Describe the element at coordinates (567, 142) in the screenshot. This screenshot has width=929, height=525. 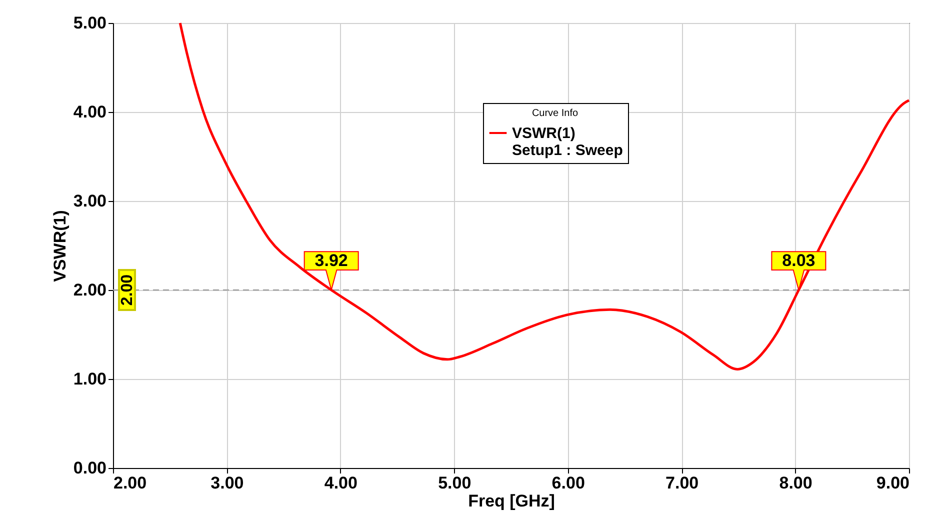
I see `legend-label: VSWR(1) Setup1 : Sweep` at that location.